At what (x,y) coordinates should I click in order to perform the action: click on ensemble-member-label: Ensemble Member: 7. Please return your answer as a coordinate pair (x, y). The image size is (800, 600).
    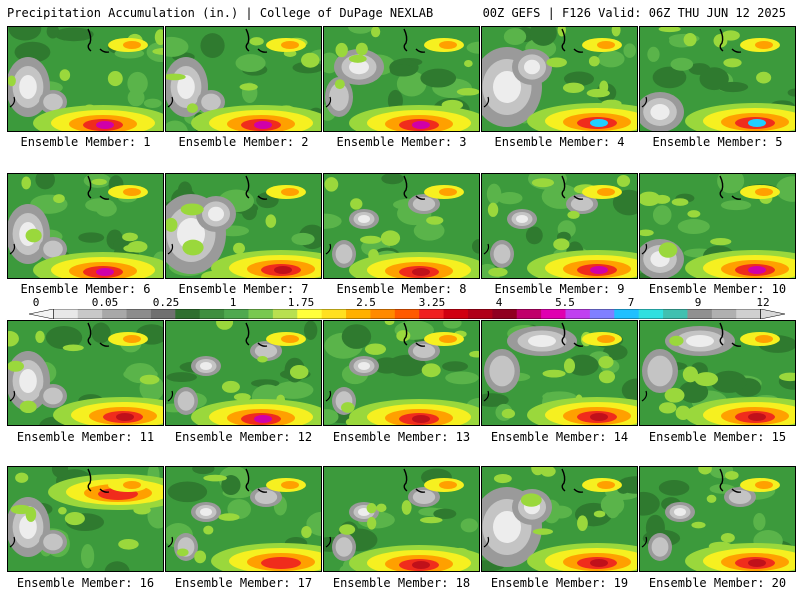
    Looking at the image, I should click on (243, 289).